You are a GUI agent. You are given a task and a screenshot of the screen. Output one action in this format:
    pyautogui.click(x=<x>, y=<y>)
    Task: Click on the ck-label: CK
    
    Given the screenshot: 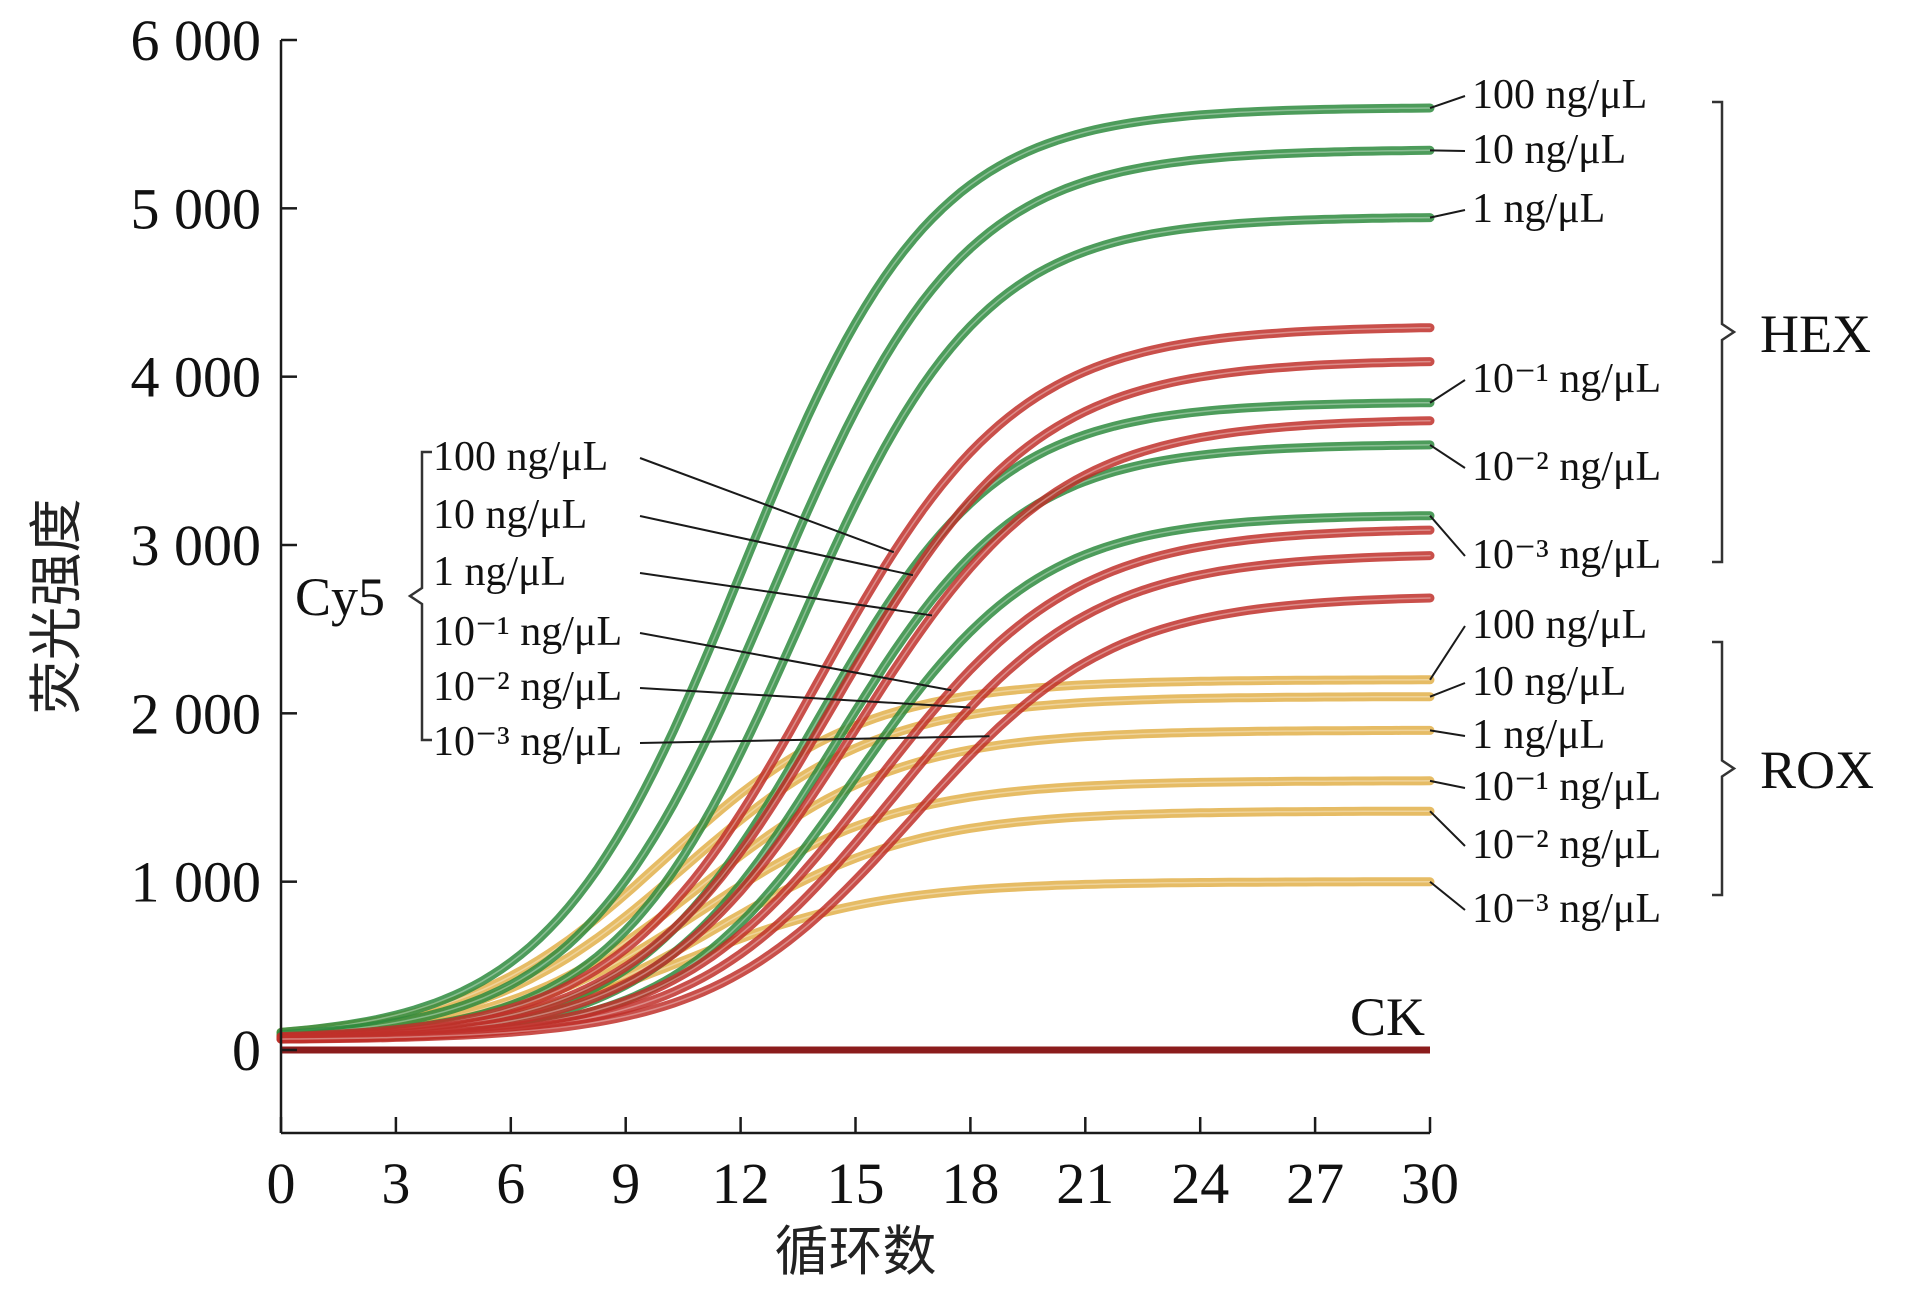 What is the action you would take?
    pyautogui.click(x=1387, y=1017)
    